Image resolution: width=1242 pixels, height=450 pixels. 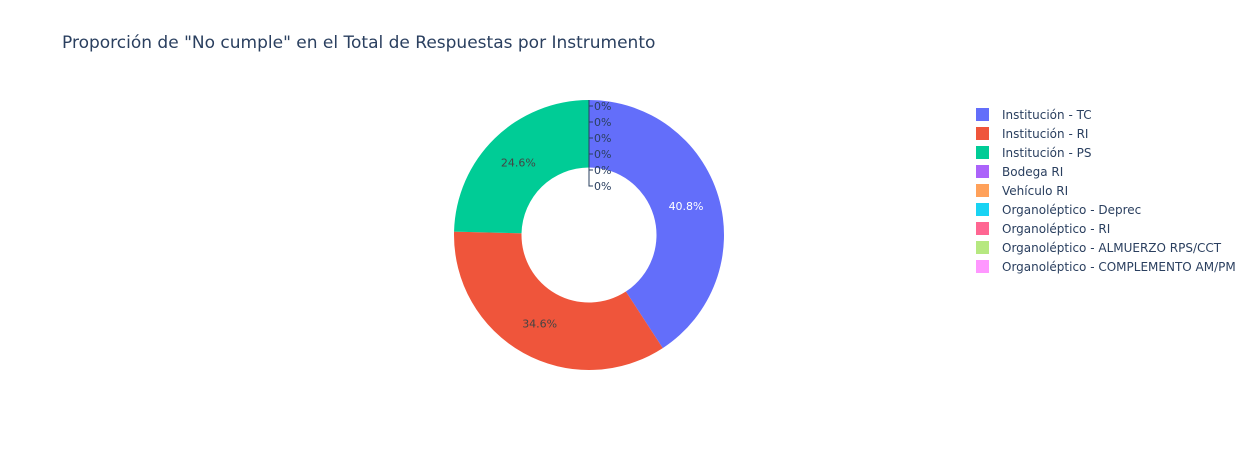 What do you see at coordinates (602, 186) in the screenshot?
I see `data-label-organoleptico-complemento-am-pm: 0%` at bounding box center [602, 186].